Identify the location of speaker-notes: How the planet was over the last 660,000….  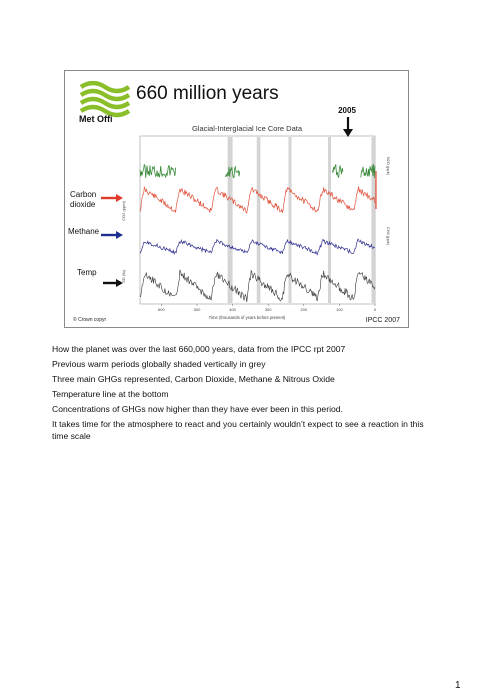
(242, 394).